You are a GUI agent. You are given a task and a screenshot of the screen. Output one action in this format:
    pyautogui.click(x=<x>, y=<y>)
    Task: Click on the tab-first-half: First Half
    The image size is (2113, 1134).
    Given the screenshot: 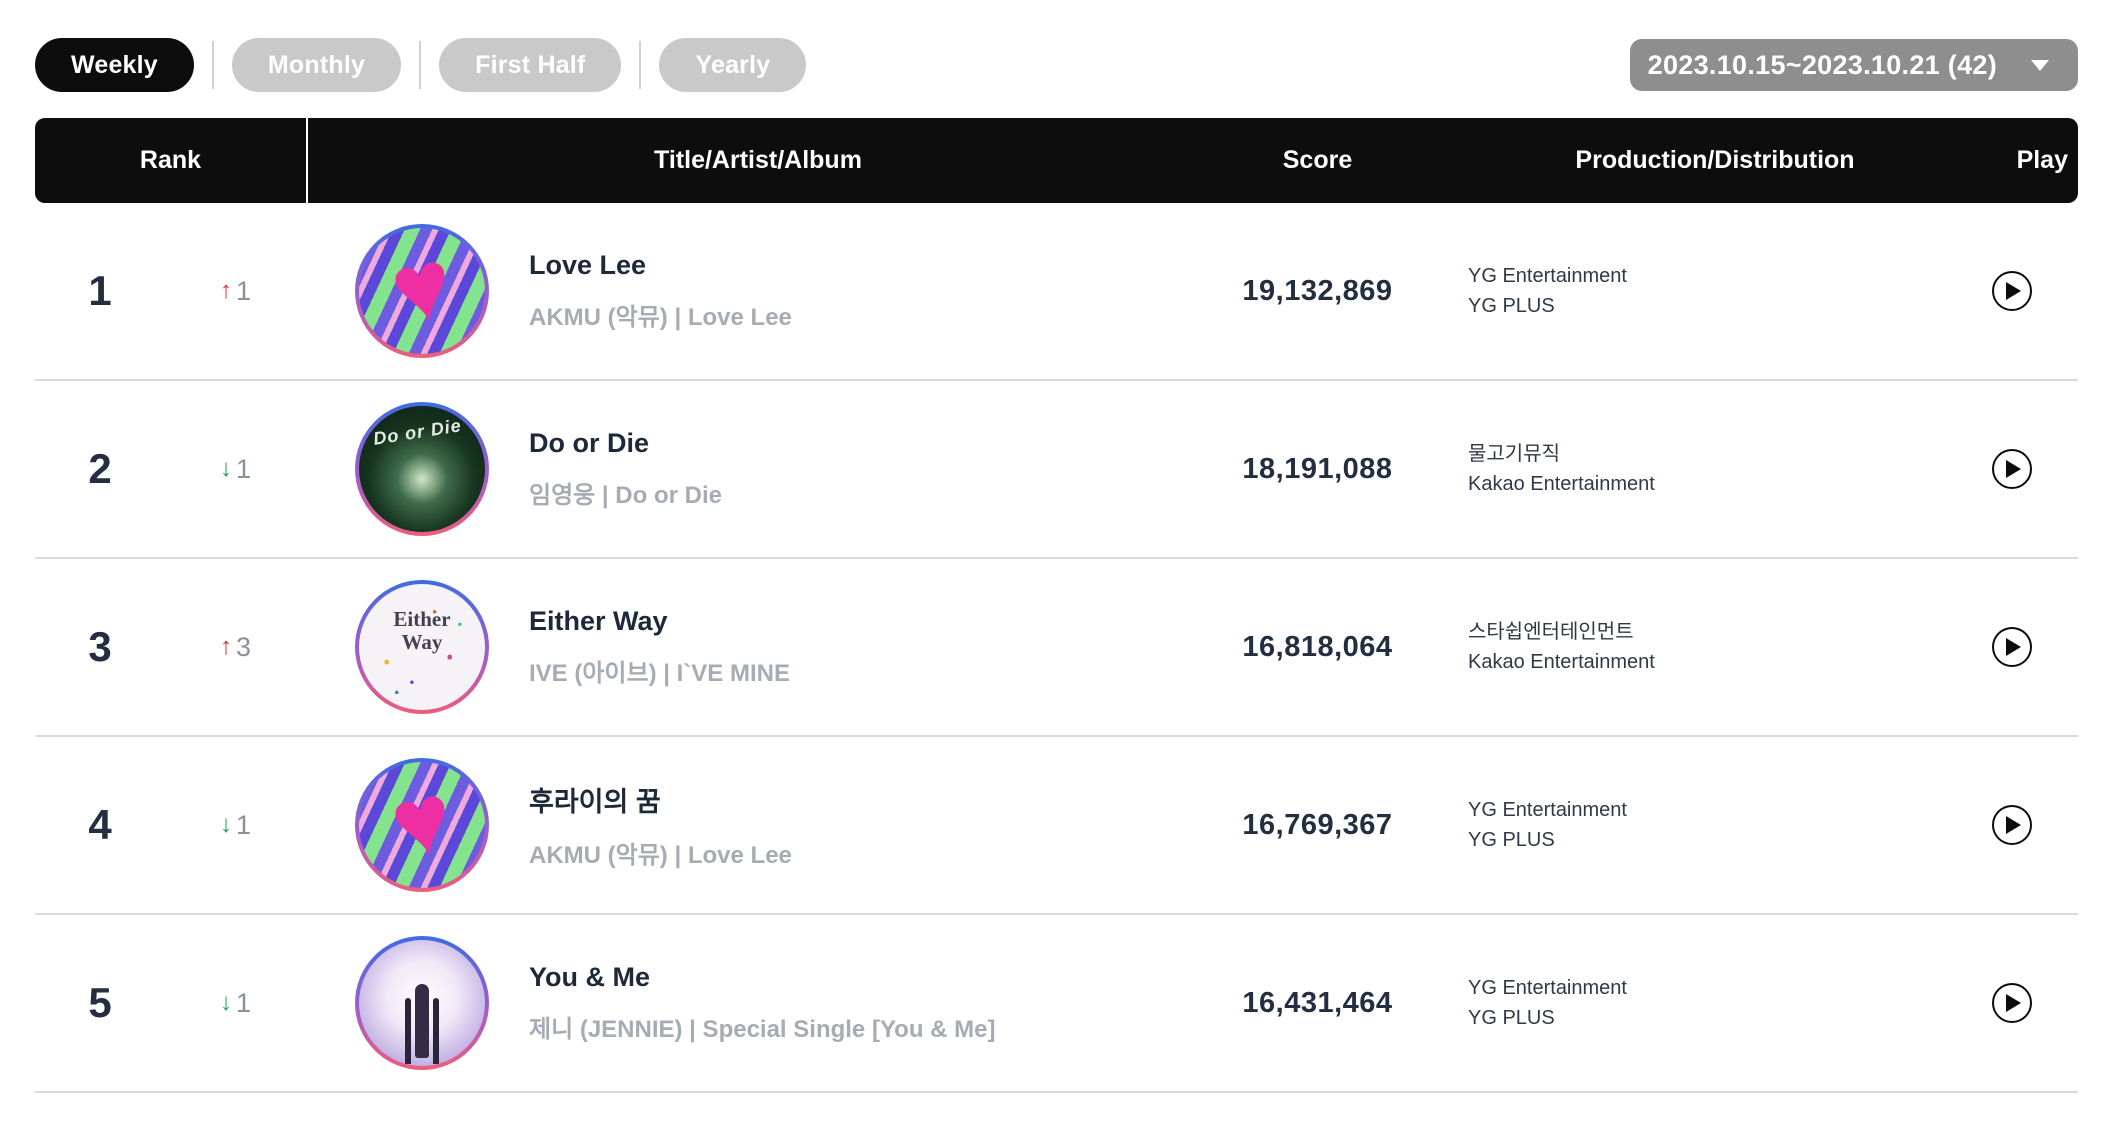 What is the action you would take?
    pyautogui.click(x=530, y=65)
    